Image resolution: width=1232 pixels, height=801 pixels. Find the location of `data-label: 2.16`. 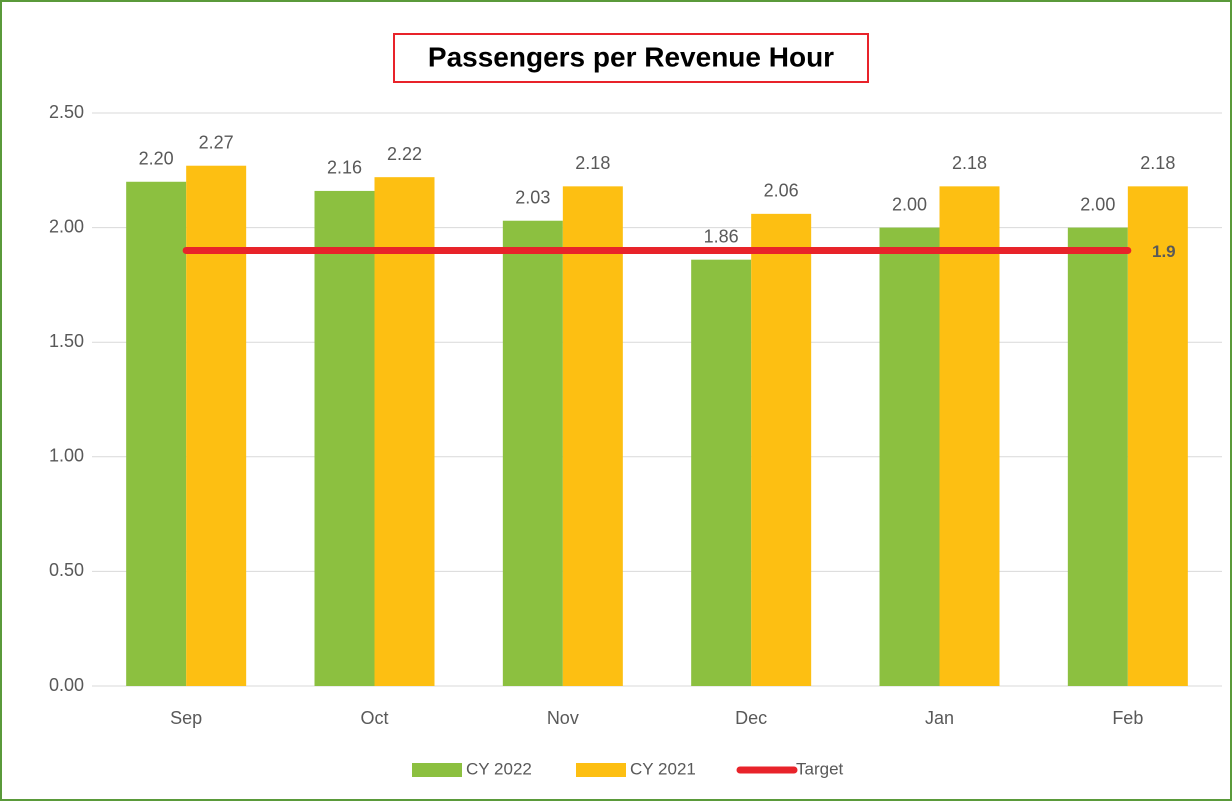

data-label: 2.16 is located at coordinates (344, 168).